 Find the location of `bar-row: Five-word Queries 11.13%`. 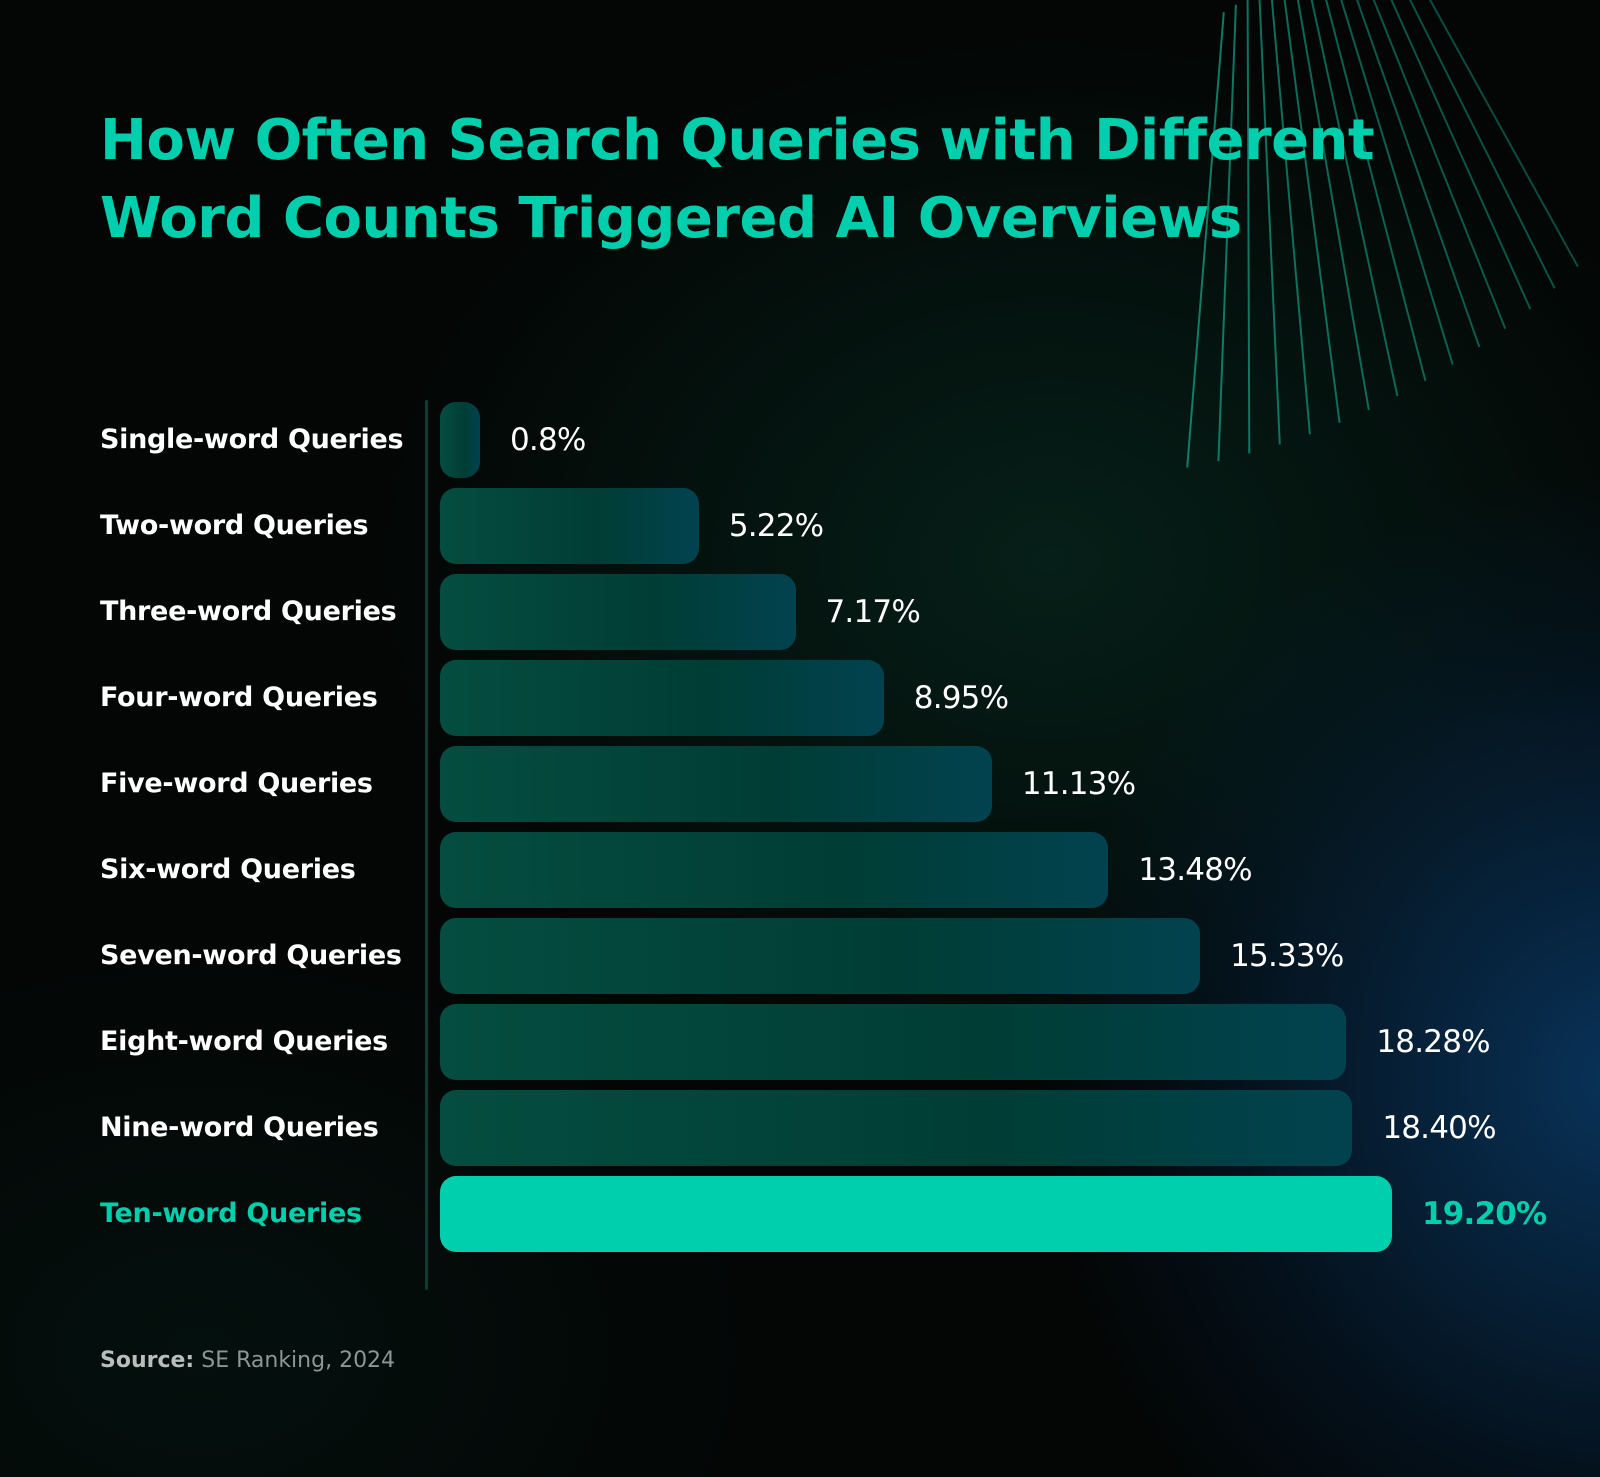

bar-row: Five-word Queries 11.13% is located at coordinates (800, 784).